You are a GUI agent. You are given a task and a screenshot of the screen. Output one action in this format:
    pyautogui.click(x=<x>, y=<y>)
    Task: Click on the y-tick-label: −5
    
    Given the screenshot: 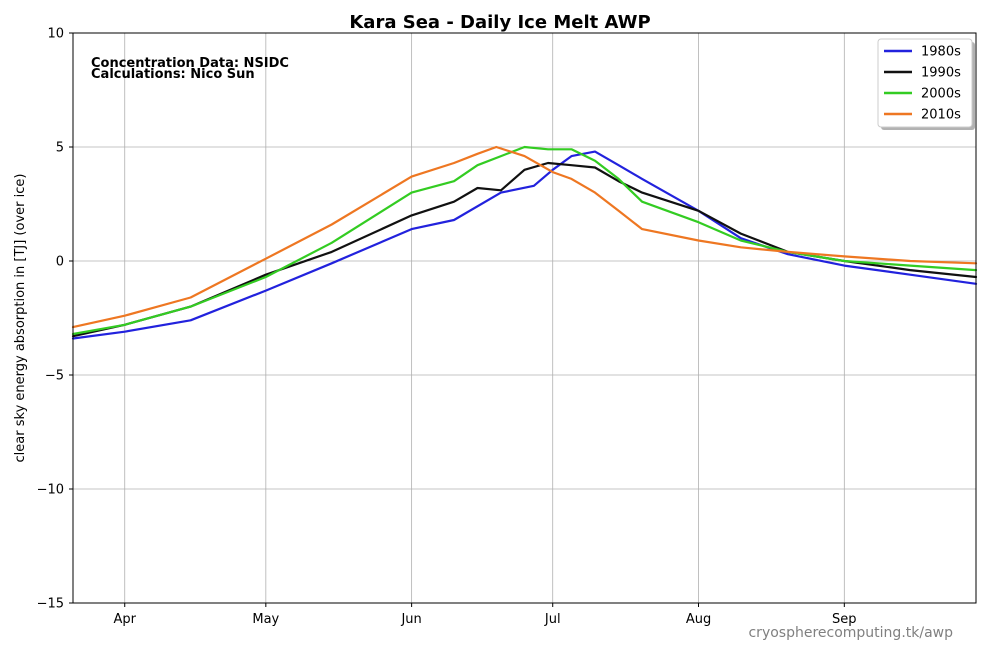 What is the action you would take?
    pyautogui.click(x=54, y=376)
    